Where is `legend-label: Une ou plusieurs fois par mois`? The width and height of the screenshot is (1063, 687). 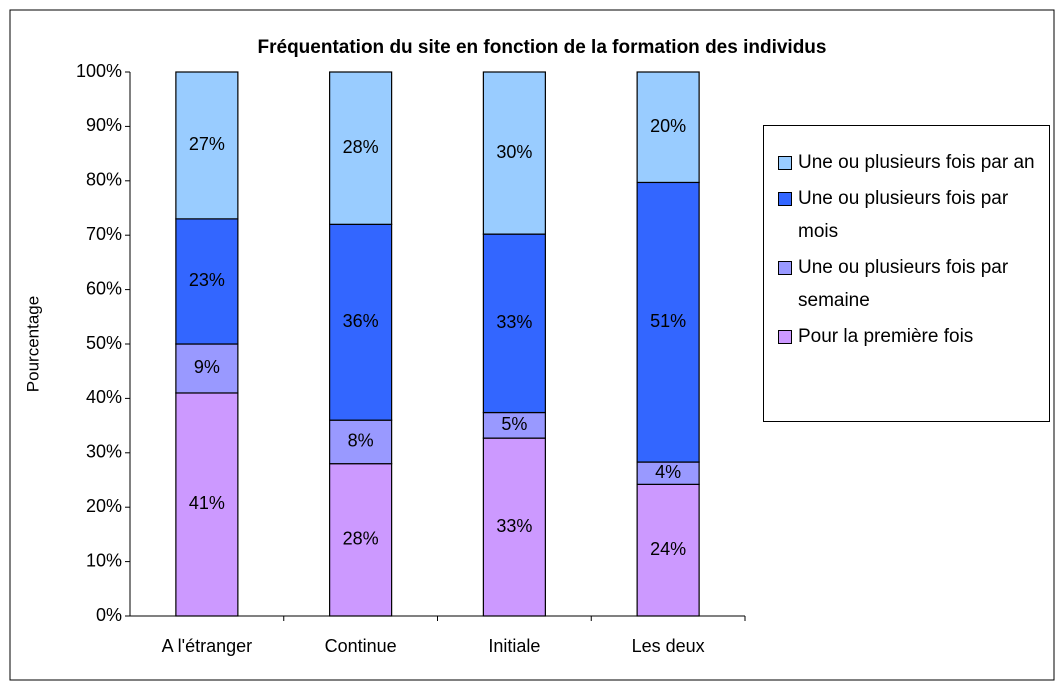
legend-label: Une ou plusieurs fois par mois is located at coordinates (903, 215).